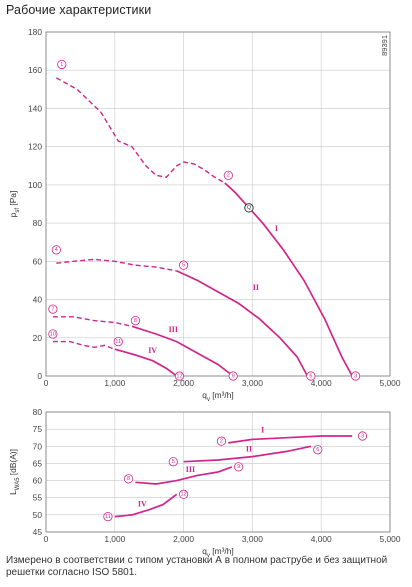 This screenshot has width=412, height=587. Describe the element at coordinates (384, 45) in the screenshot. I see `drawing-code: 89391` at that location.